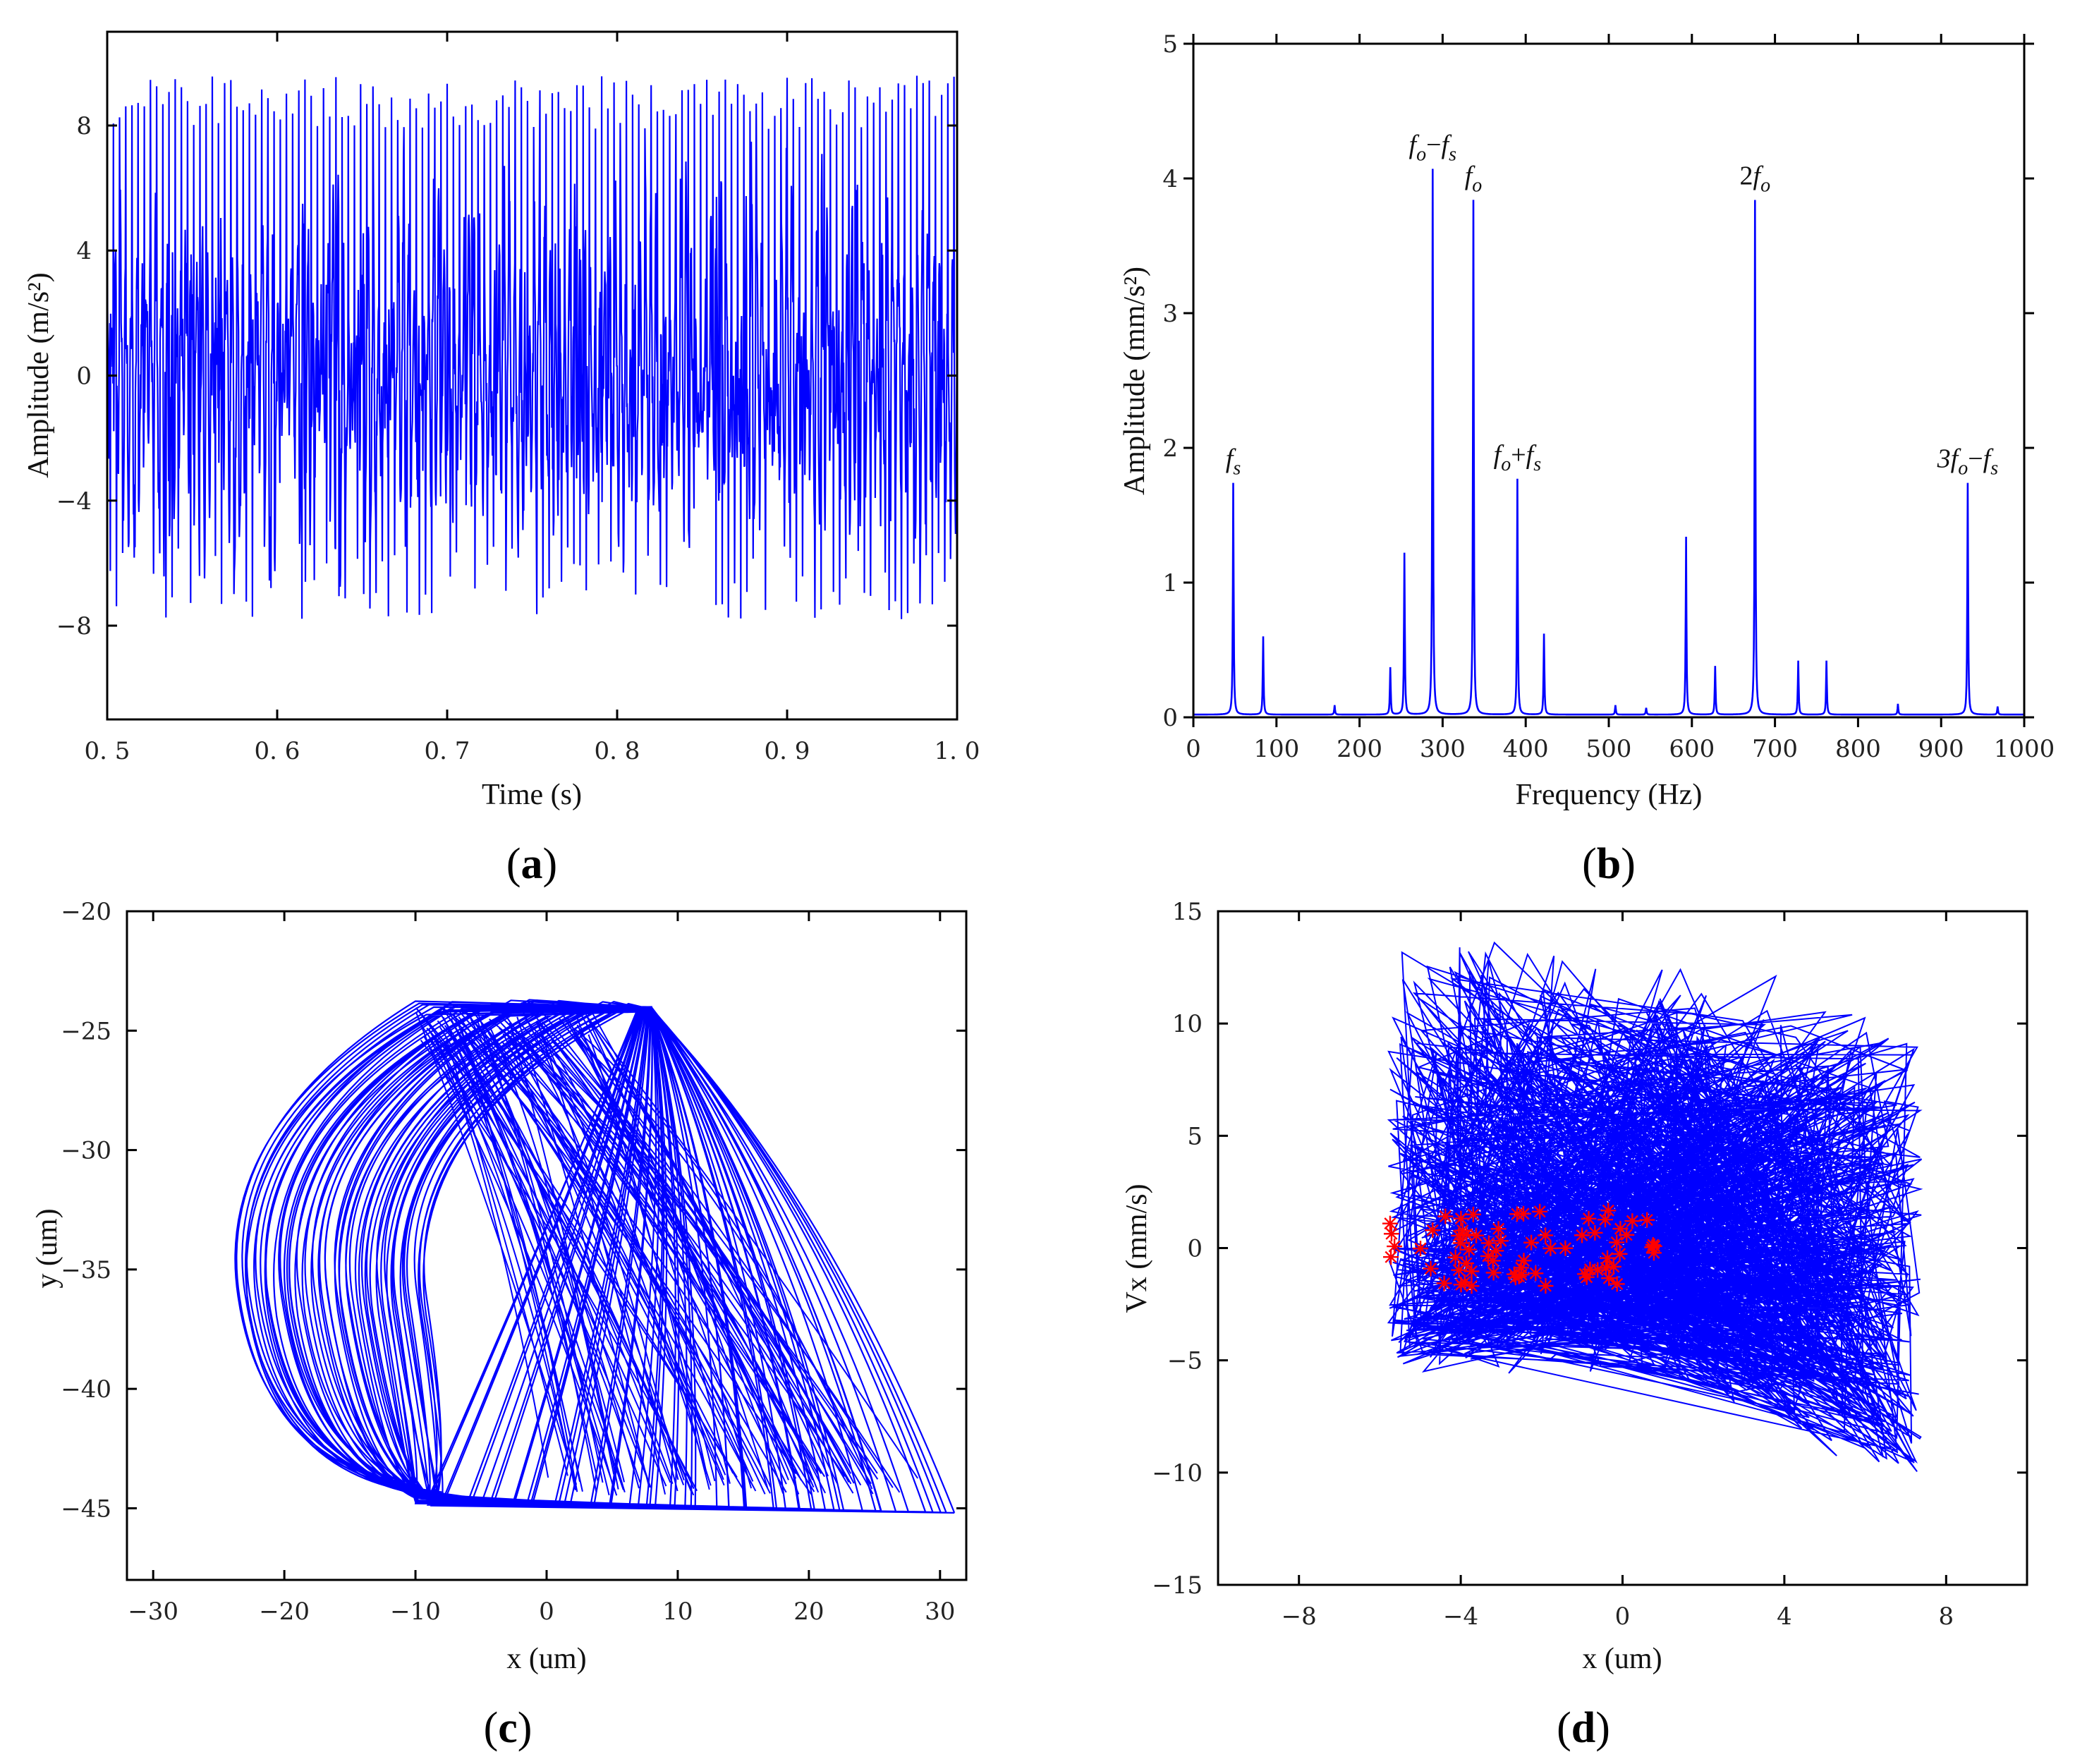 This screenshot has width=2075, height=1764. Describe the element at coordinates (39, 375) in the screenshot. I see `chart-a-ylabel: Amplitude (m/s²)` at that location.